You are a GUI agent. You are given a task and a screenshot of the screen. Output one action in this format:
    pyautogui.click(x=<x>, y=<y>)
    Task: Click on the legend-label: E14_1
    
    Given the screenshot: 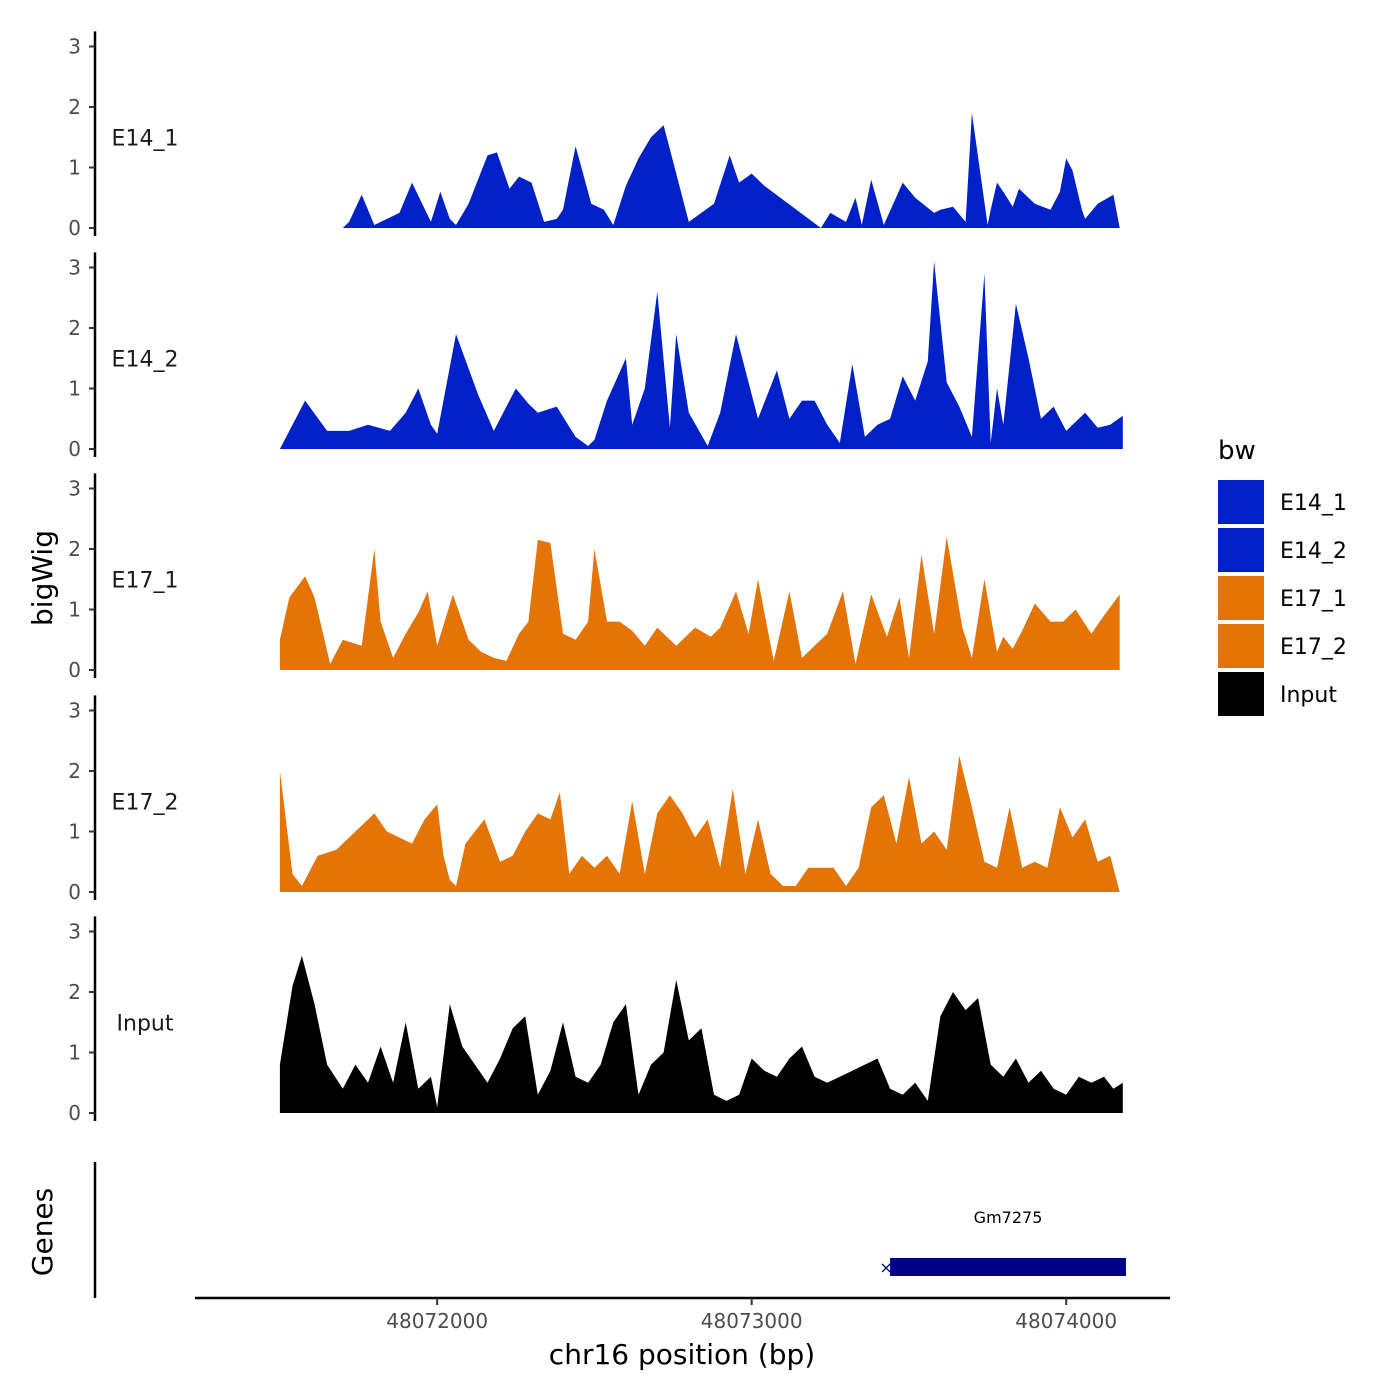 What is the action you would take?
    pyautogui.click(x=1313, y=503)
    